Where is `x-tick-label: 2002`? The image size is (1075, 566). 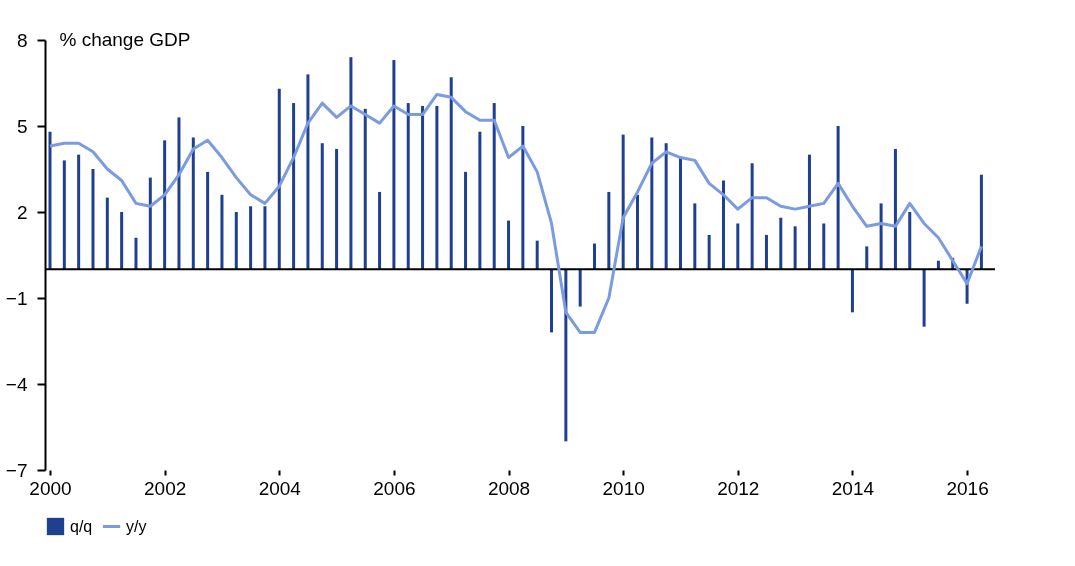
x-tick-label: 2002 is located at coordinates (165, 488).